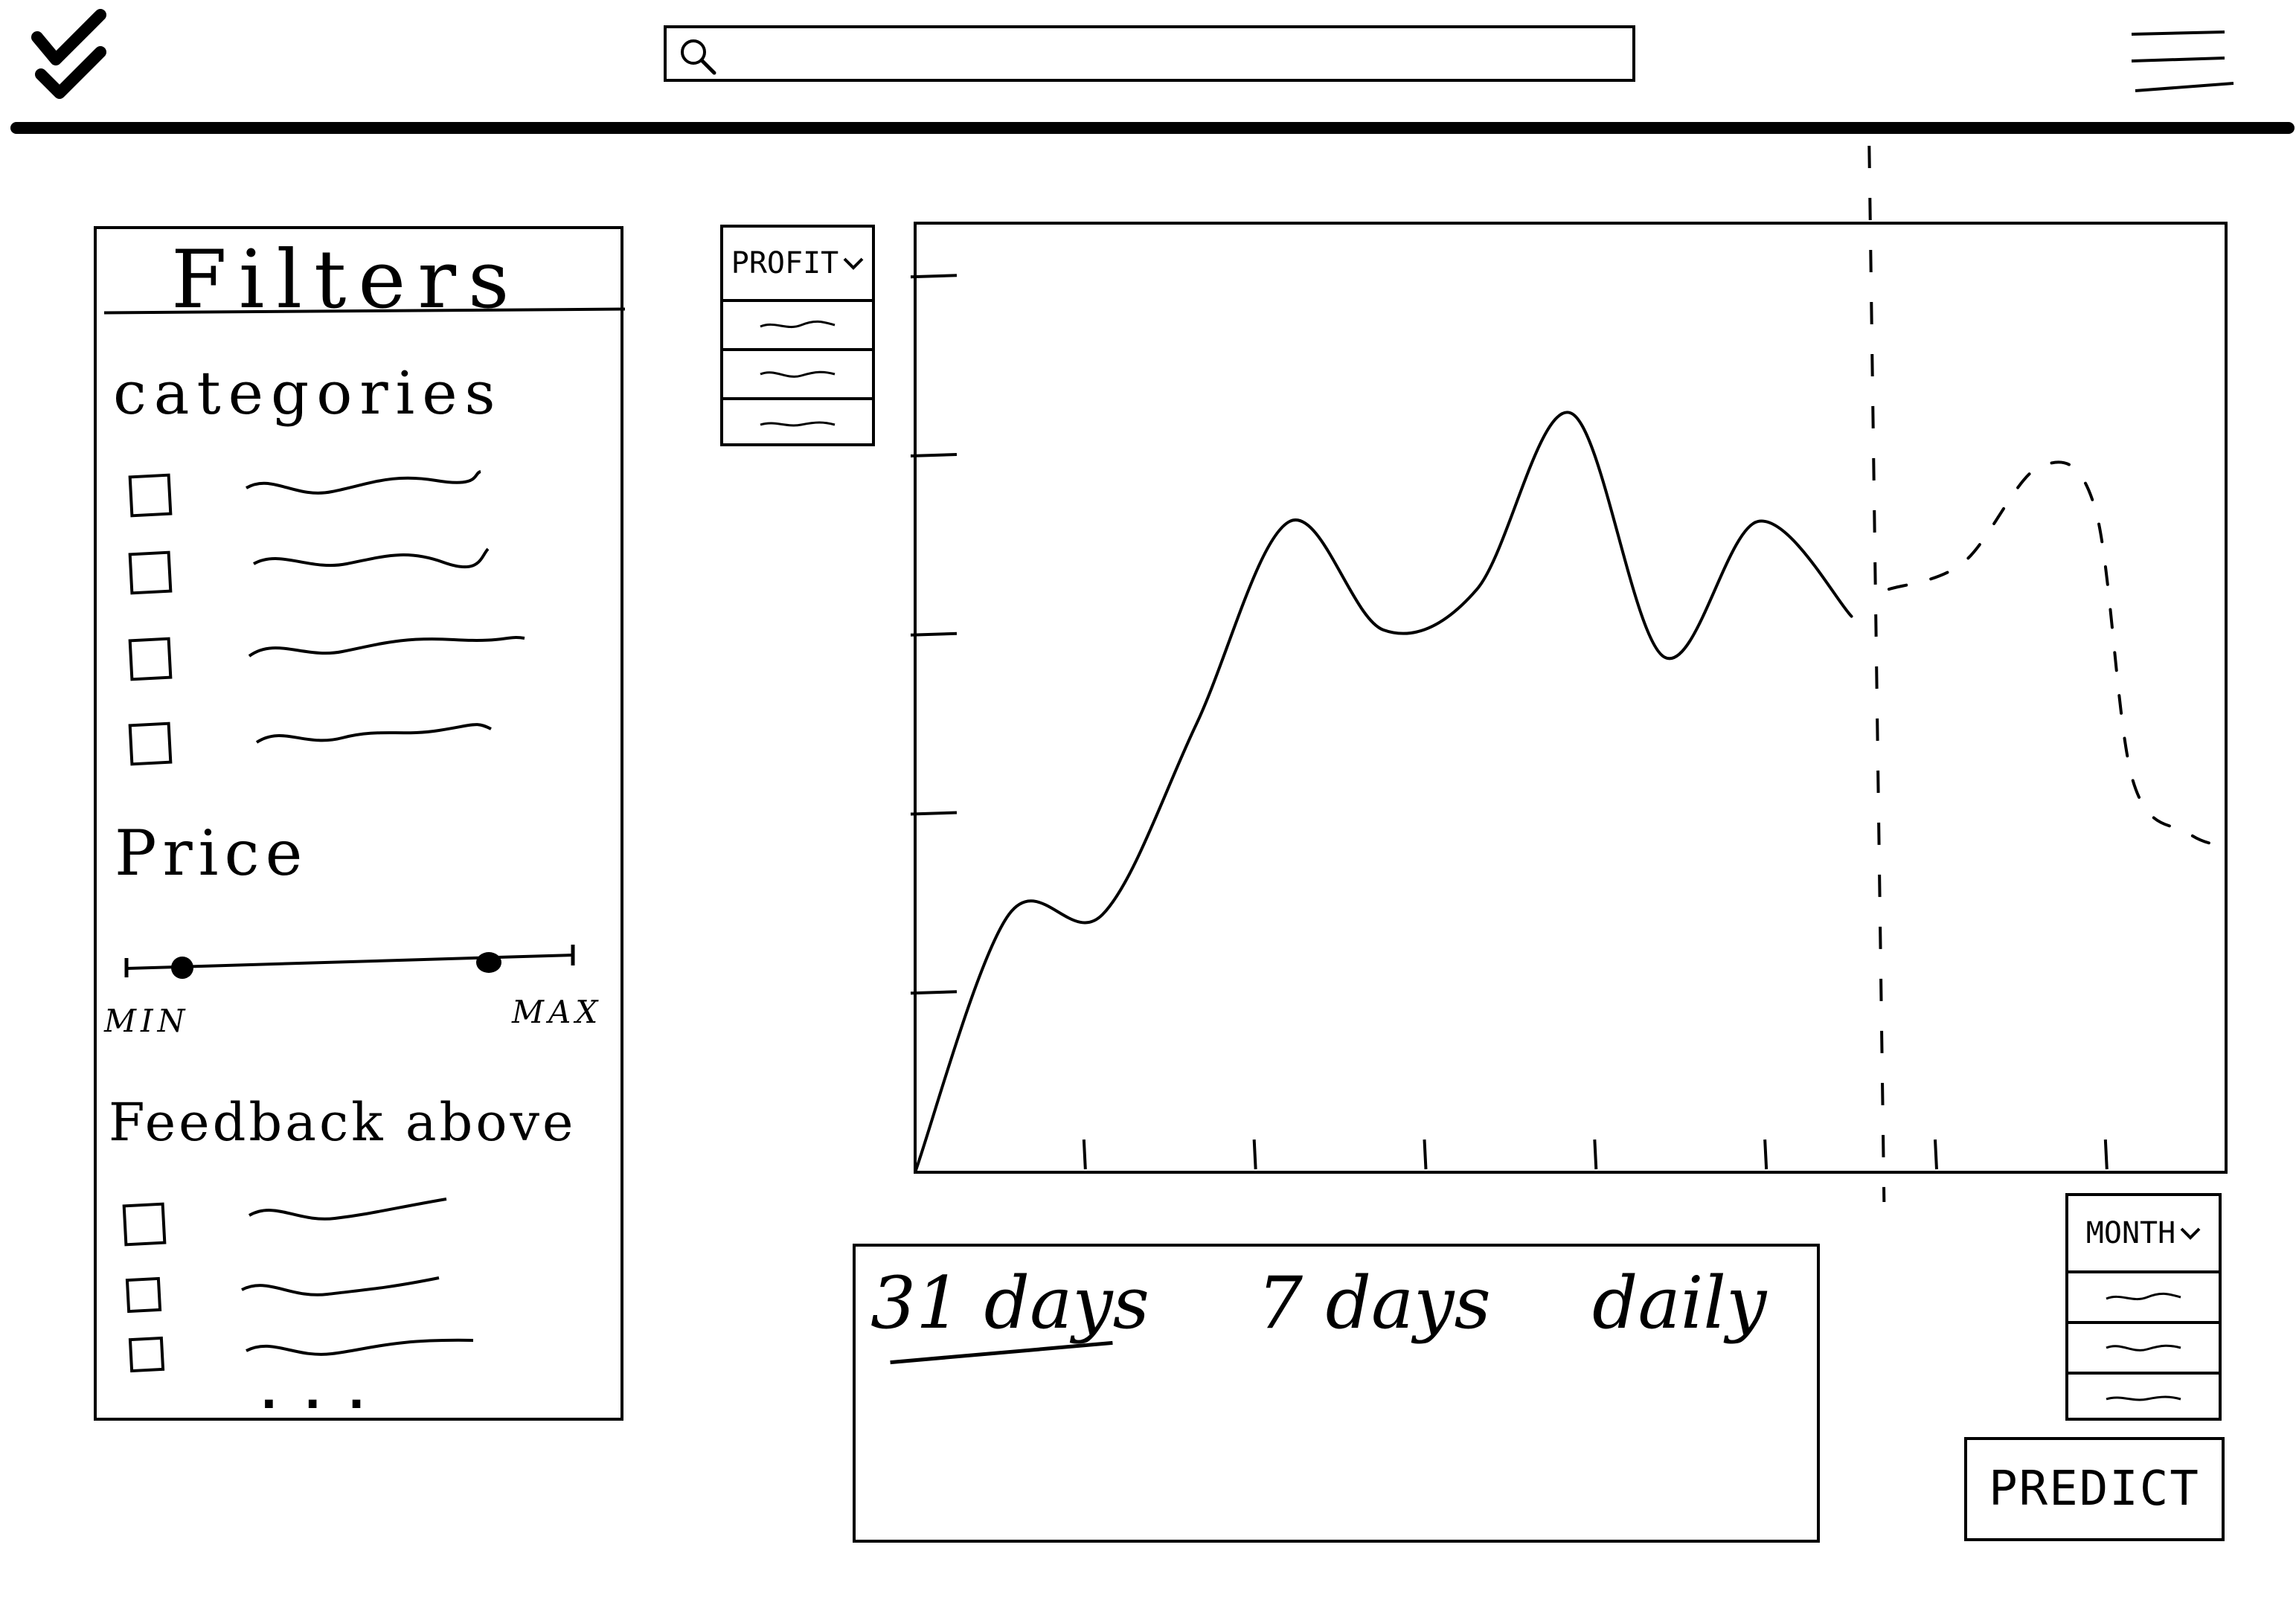 The width and height of the screenshot is (2296, 1623). I want to click on tab-31-days: 31 days, so click(1009, 1303).